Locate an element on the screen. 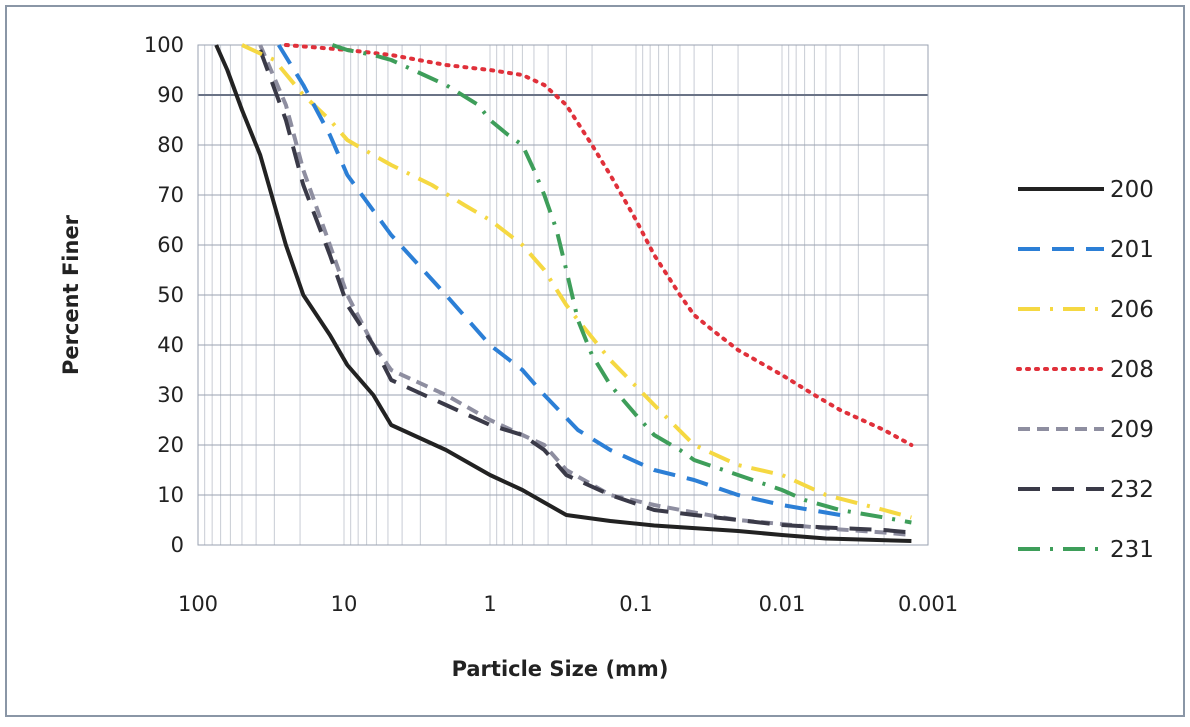 The height and width of the screenshot is (727, 1190). y-tick-label: 80 is located at coordinates (170, 145).